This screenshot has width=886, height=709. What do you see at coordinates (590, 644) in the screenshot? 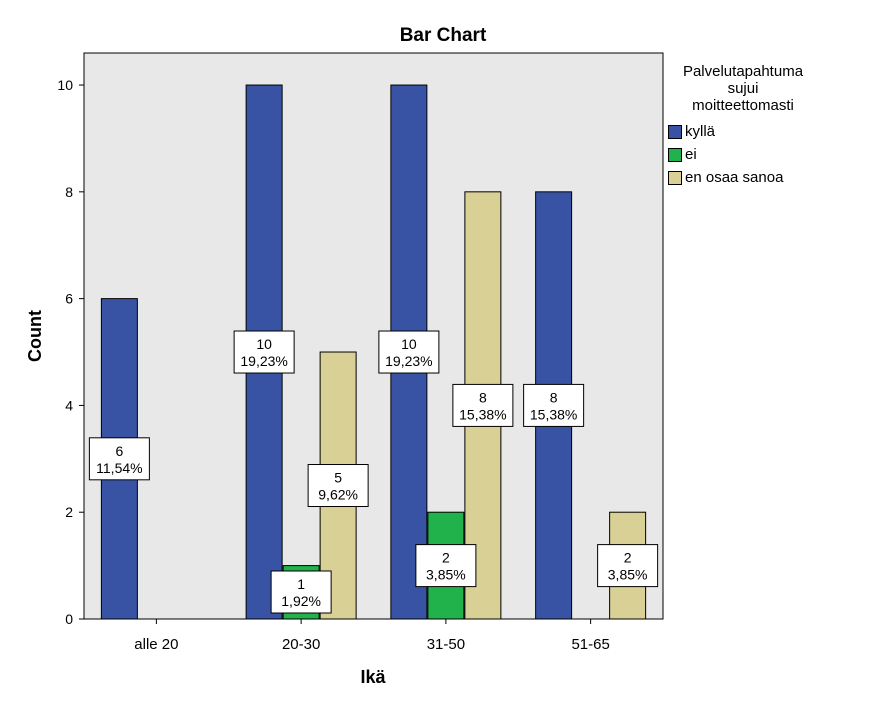
I see `x-tick-label: 51-65` at bounding box center [590, 644].